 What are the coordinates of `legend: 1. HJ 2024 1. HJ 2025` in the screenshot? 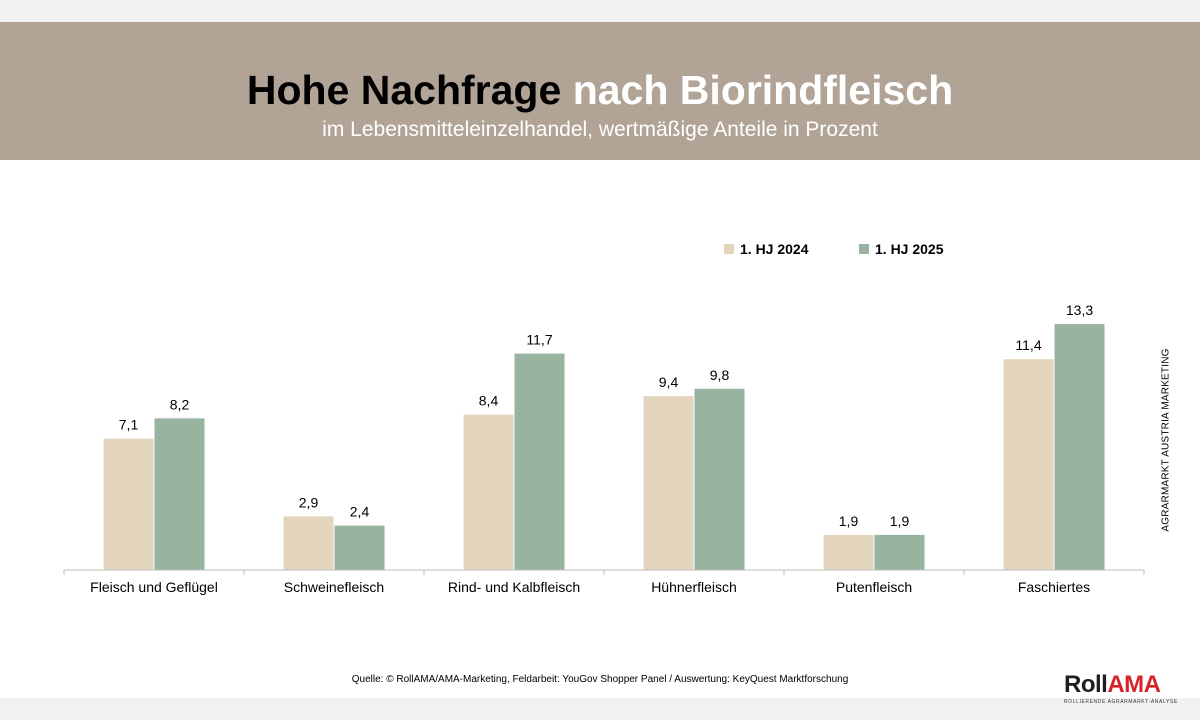 It's located at (834, 249).